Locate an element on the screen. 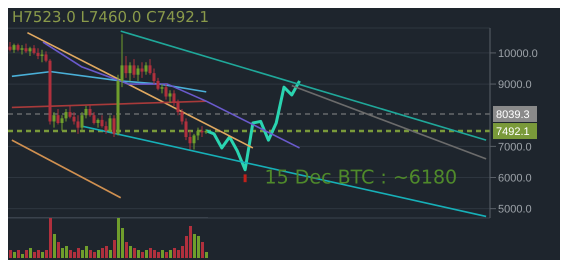 Image resolution: width=570 pixels, height=269 pixels. y-tick-label: 10000.0 is located at coordinates (518, 54).